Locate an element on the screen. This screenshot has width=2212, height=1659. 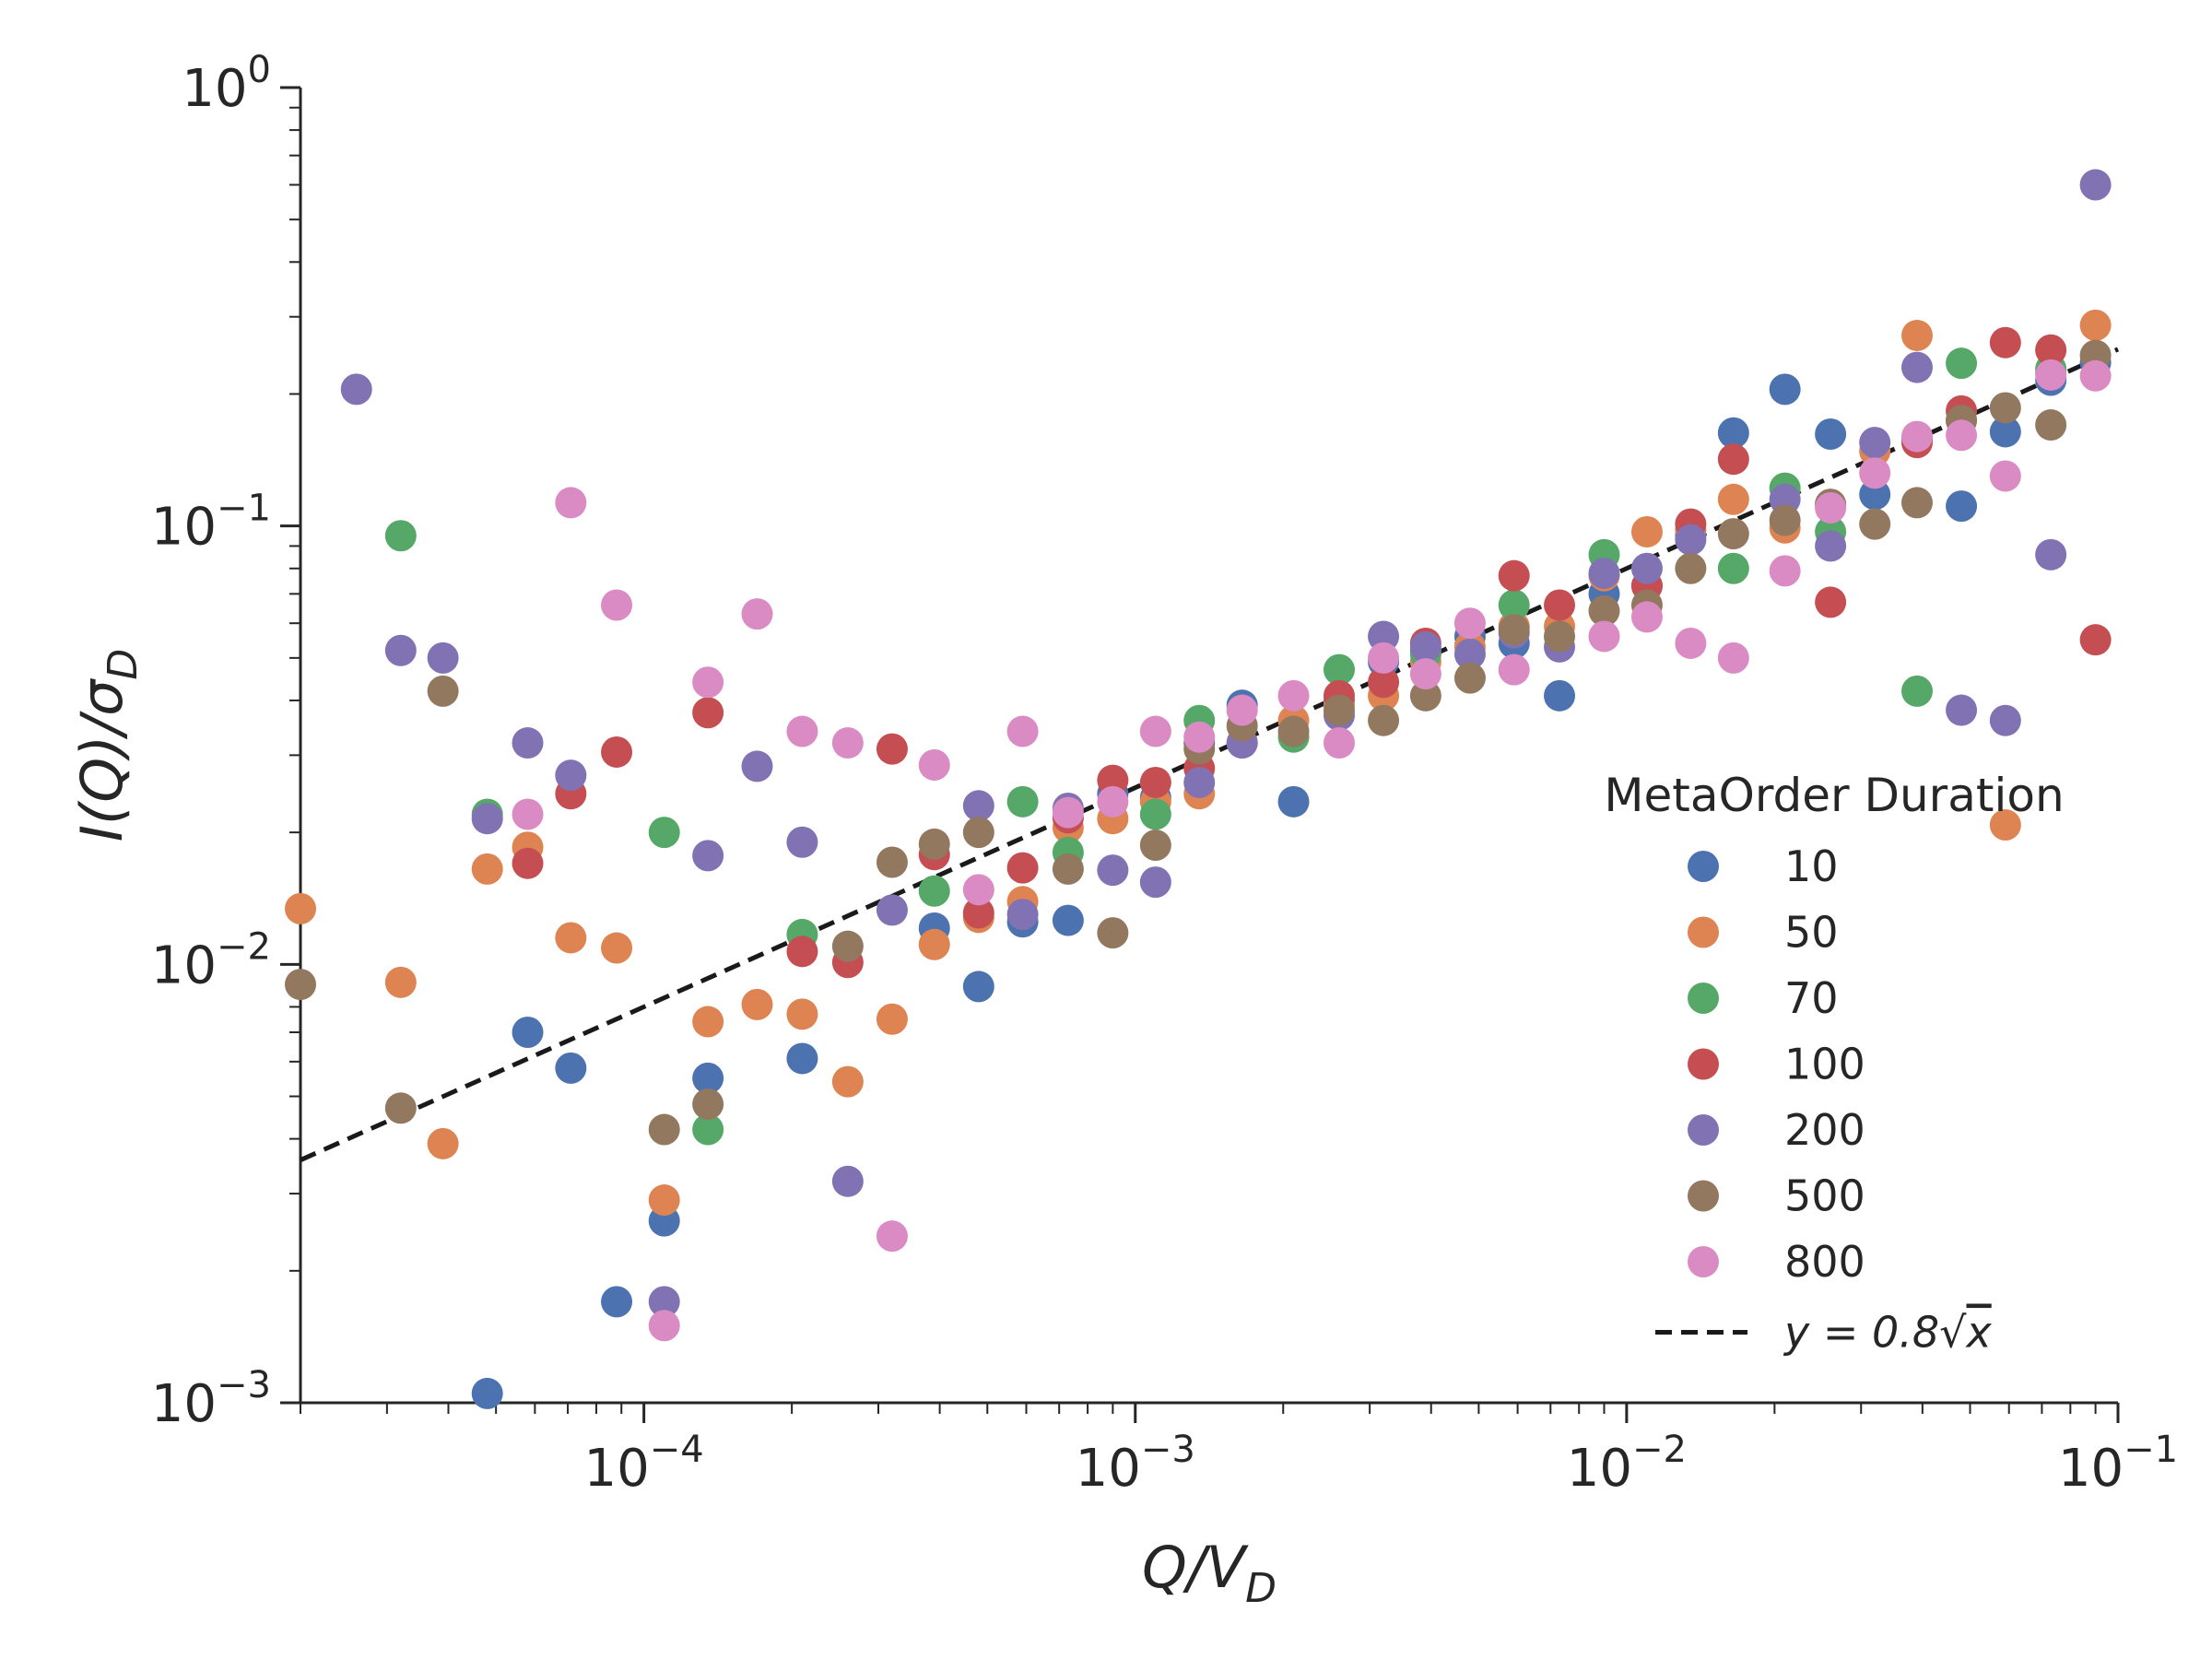
legend-label: 200 is located at coordinates (1824, 1130).